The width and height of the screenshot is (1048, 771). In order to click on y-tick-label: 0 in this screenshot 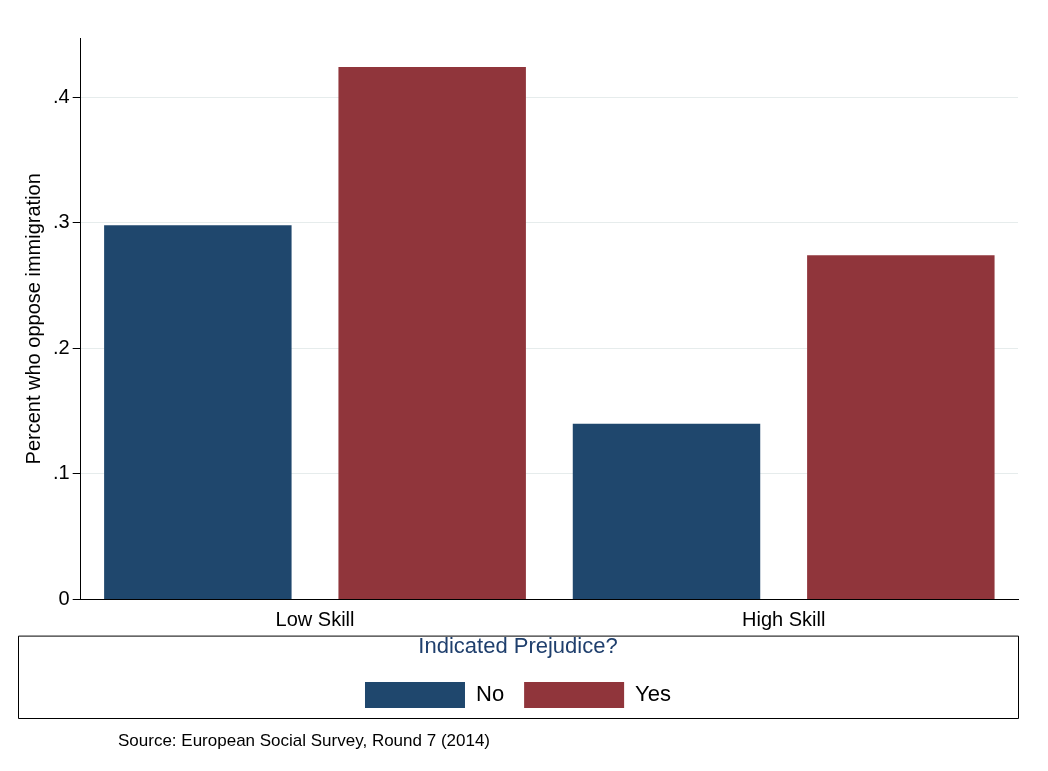, I will do `click(64, 598)`.